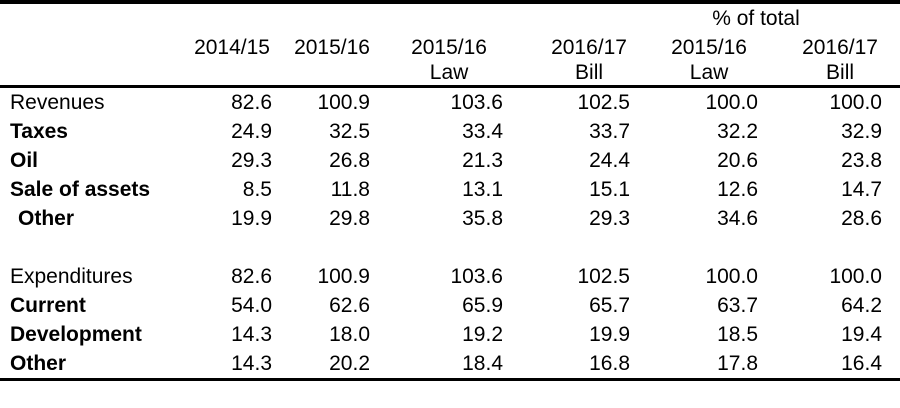 The width and height of the screenshot is (900, 408). I want to click on column-header-4: 2016/17 Bill, so click(566, 60).